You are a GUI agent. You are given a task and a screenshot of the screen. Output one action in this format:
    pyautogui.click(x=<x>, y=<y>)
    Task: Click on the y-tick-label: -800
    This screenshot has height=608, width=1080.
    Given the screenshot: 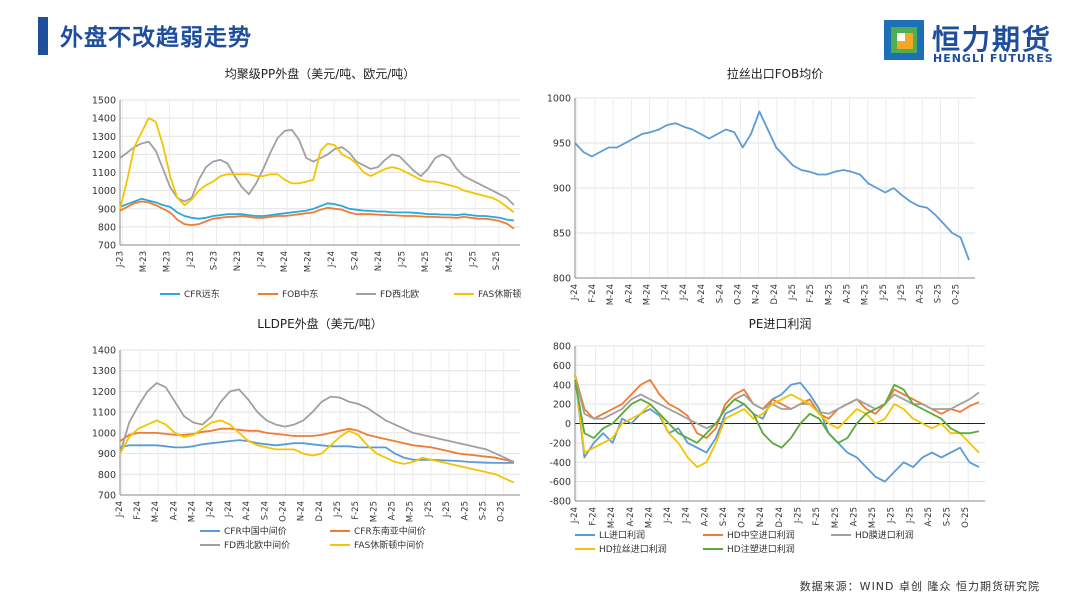 What is the action you would take?
    pyautogui.click(x=560, y=502)
    